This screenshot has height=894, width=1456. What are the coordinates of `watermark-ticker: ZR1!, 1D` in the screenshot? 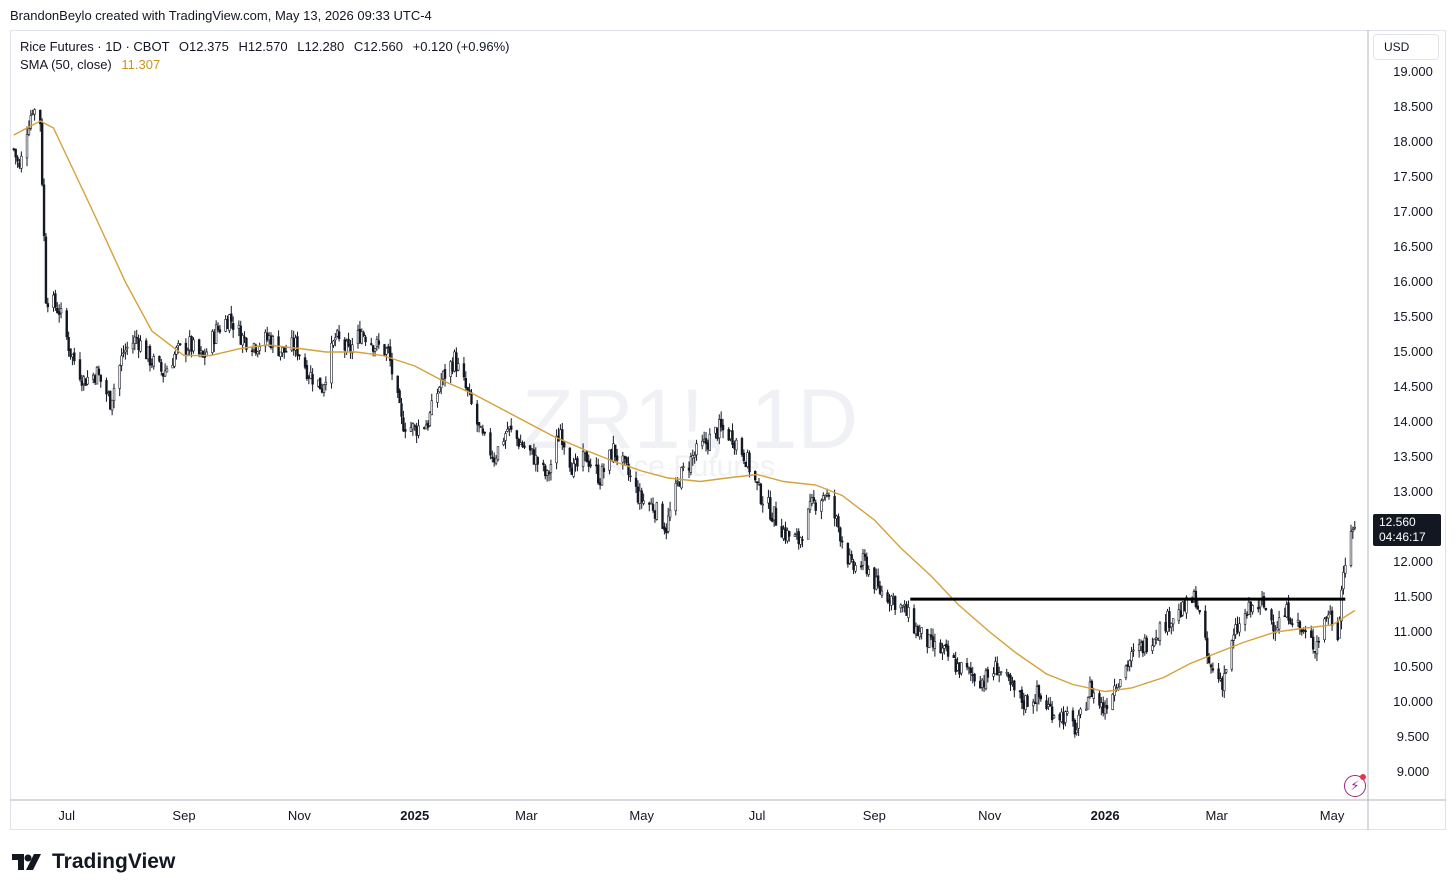 It's located at (690, 419).